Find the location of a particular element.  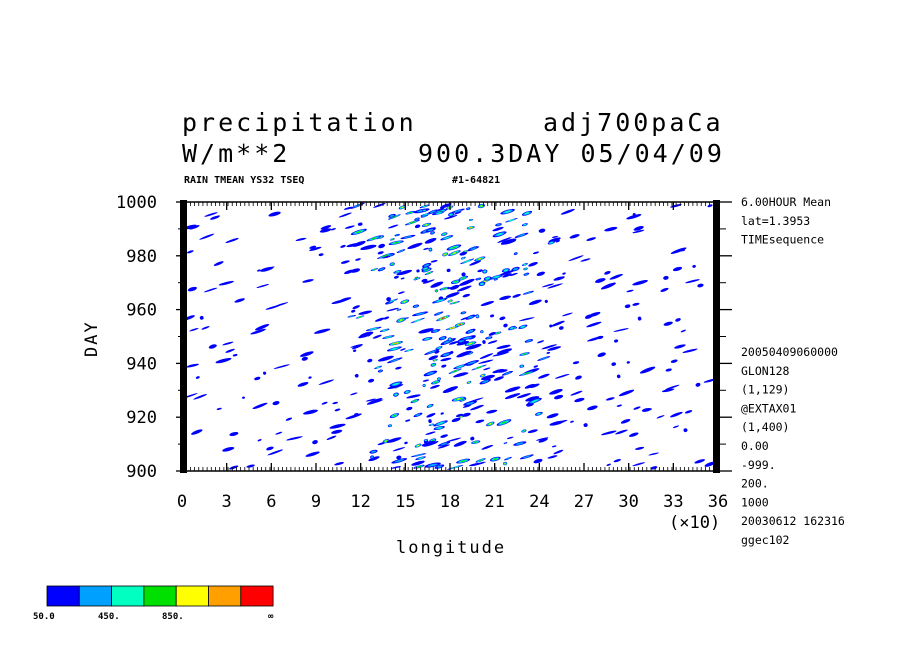

x-tick-label: 12 is located at coordinates (360, 502).